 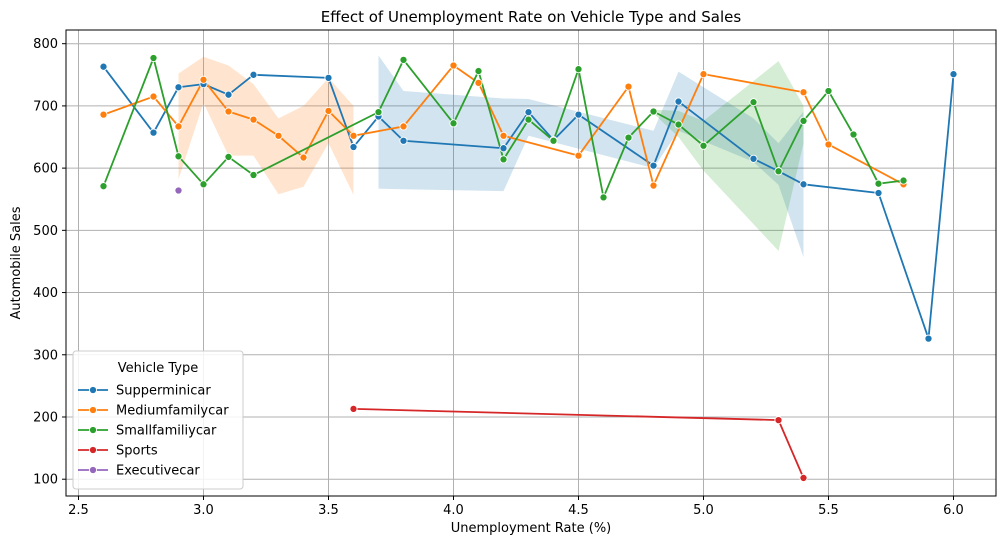 What do you see at coordinates (49, 262) in the screenshot?
I see `y-axis-ticks: 100 200 300 400 500 600 700 800` at bounding box center [49, 262].